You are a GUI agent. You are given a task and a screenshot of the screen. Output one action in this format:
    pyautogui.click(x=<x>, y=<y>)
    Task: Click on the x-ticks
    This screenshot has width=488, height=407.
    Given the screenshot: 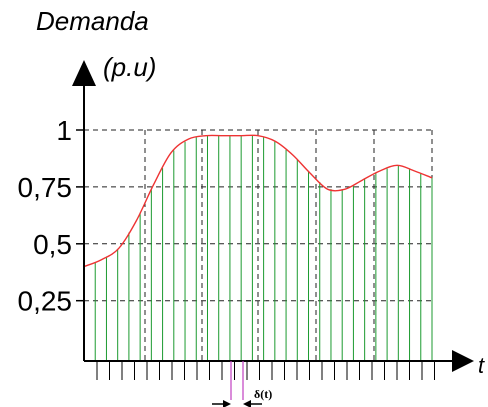 What is the action you would take?
    pyautogui.click(x=265, y=370)
    